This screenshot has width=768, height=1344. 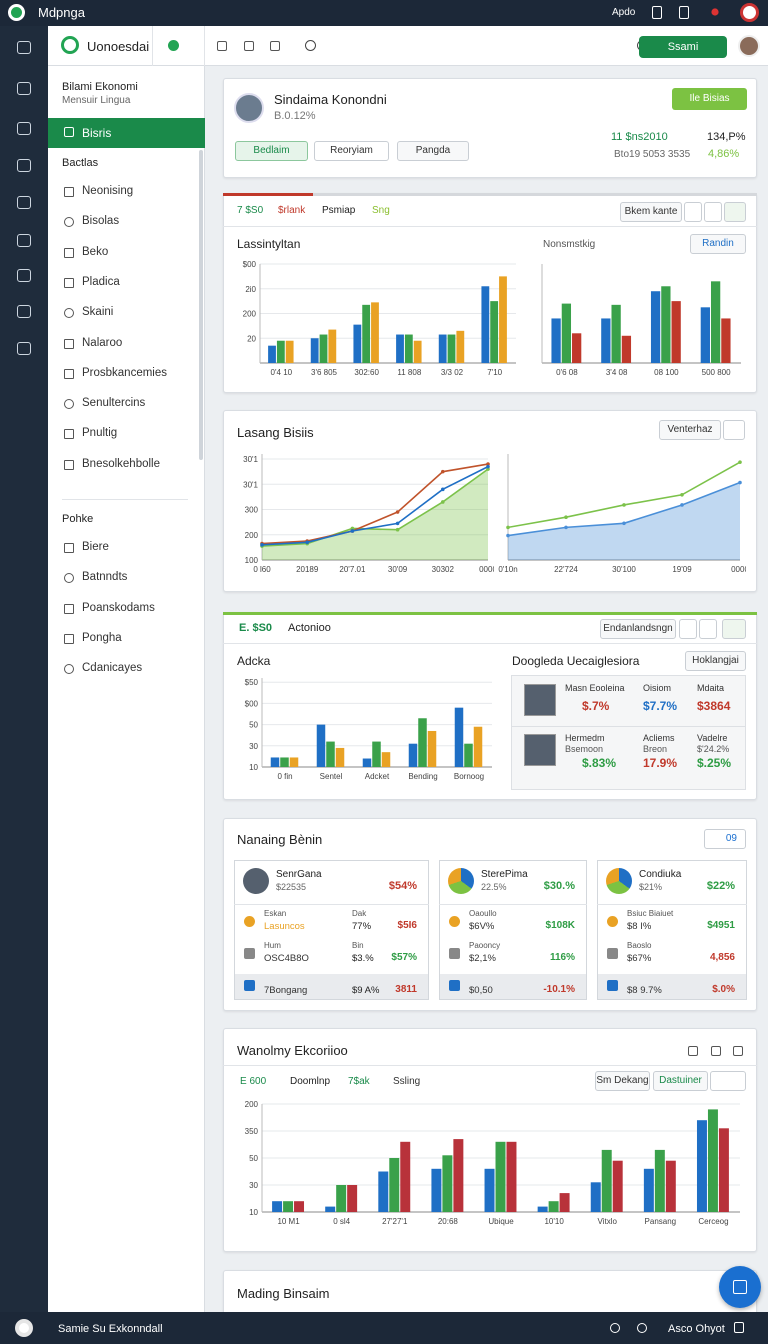 What do you see at coordinates (250, 210) in the screenshot?
I see `tab: 7 $S0` at bounding box center [250, 210].